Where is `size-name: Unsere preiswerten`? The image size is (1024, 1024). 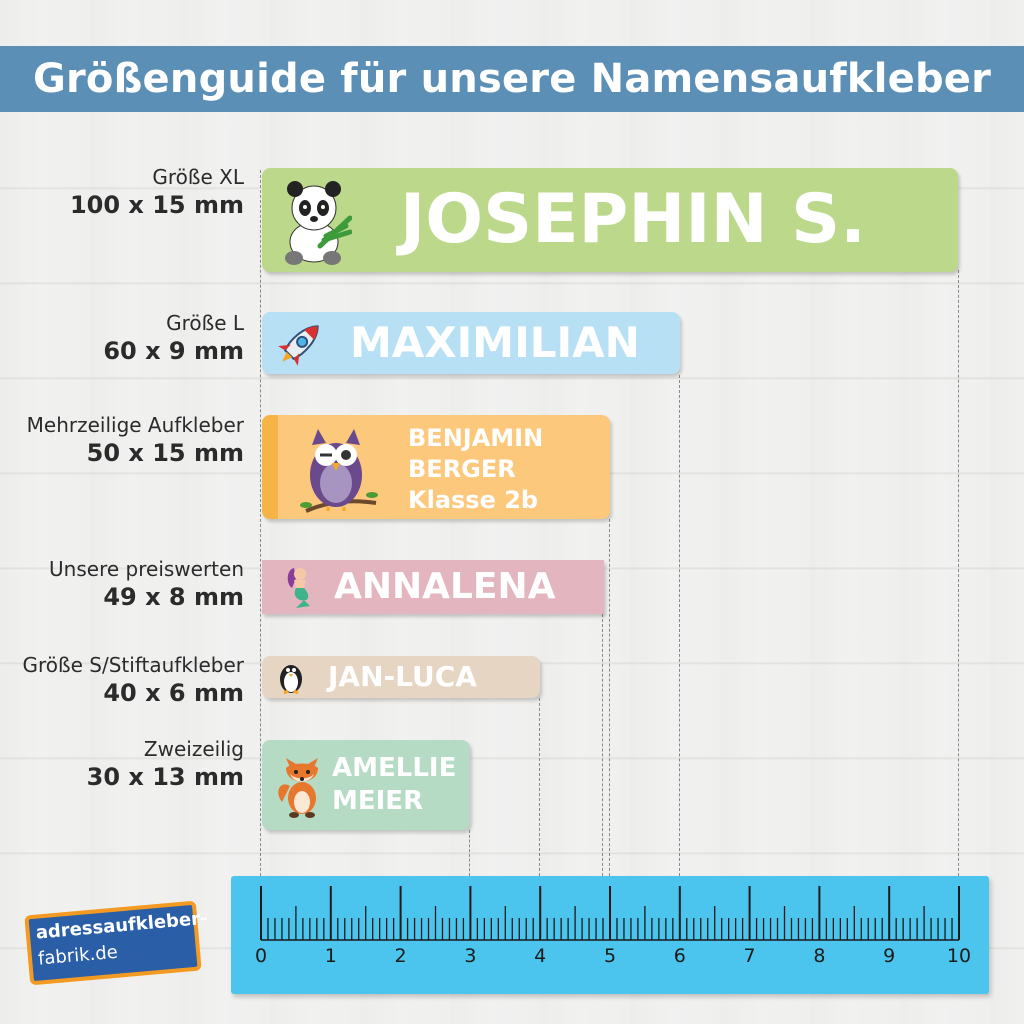
size-name: Unsere preiswerten is located at coordinates (146, 569).